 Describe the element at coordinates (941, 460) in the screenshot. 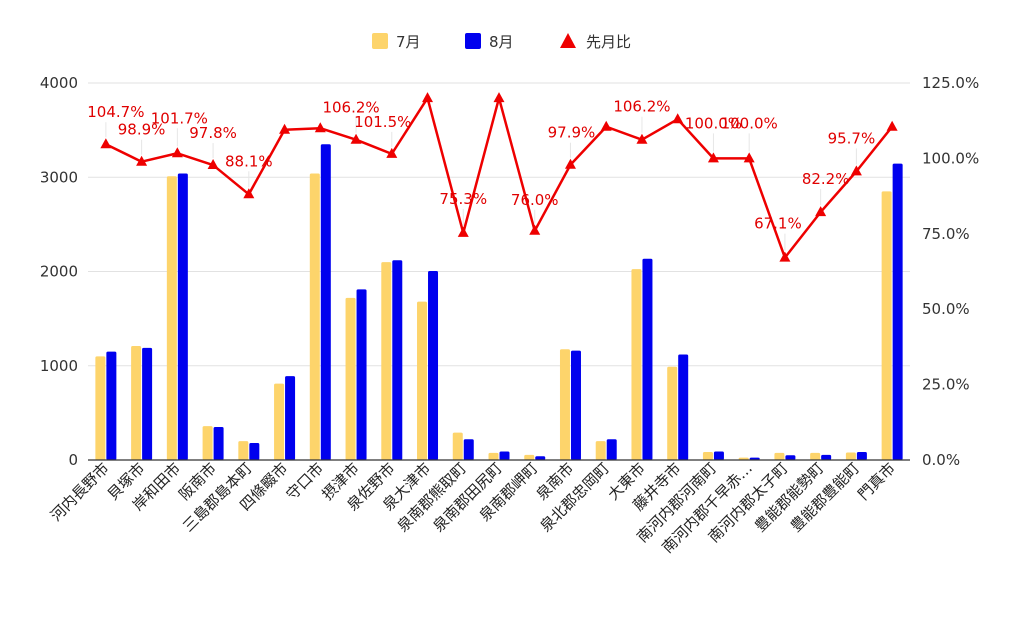

I see `right-tick-label: 0.0%` at that location.